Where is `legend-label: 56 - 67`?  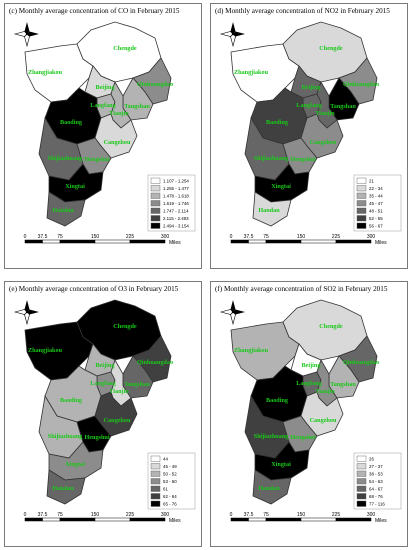 legend-label: 56 - 67 is located at coordinates (376, 226).